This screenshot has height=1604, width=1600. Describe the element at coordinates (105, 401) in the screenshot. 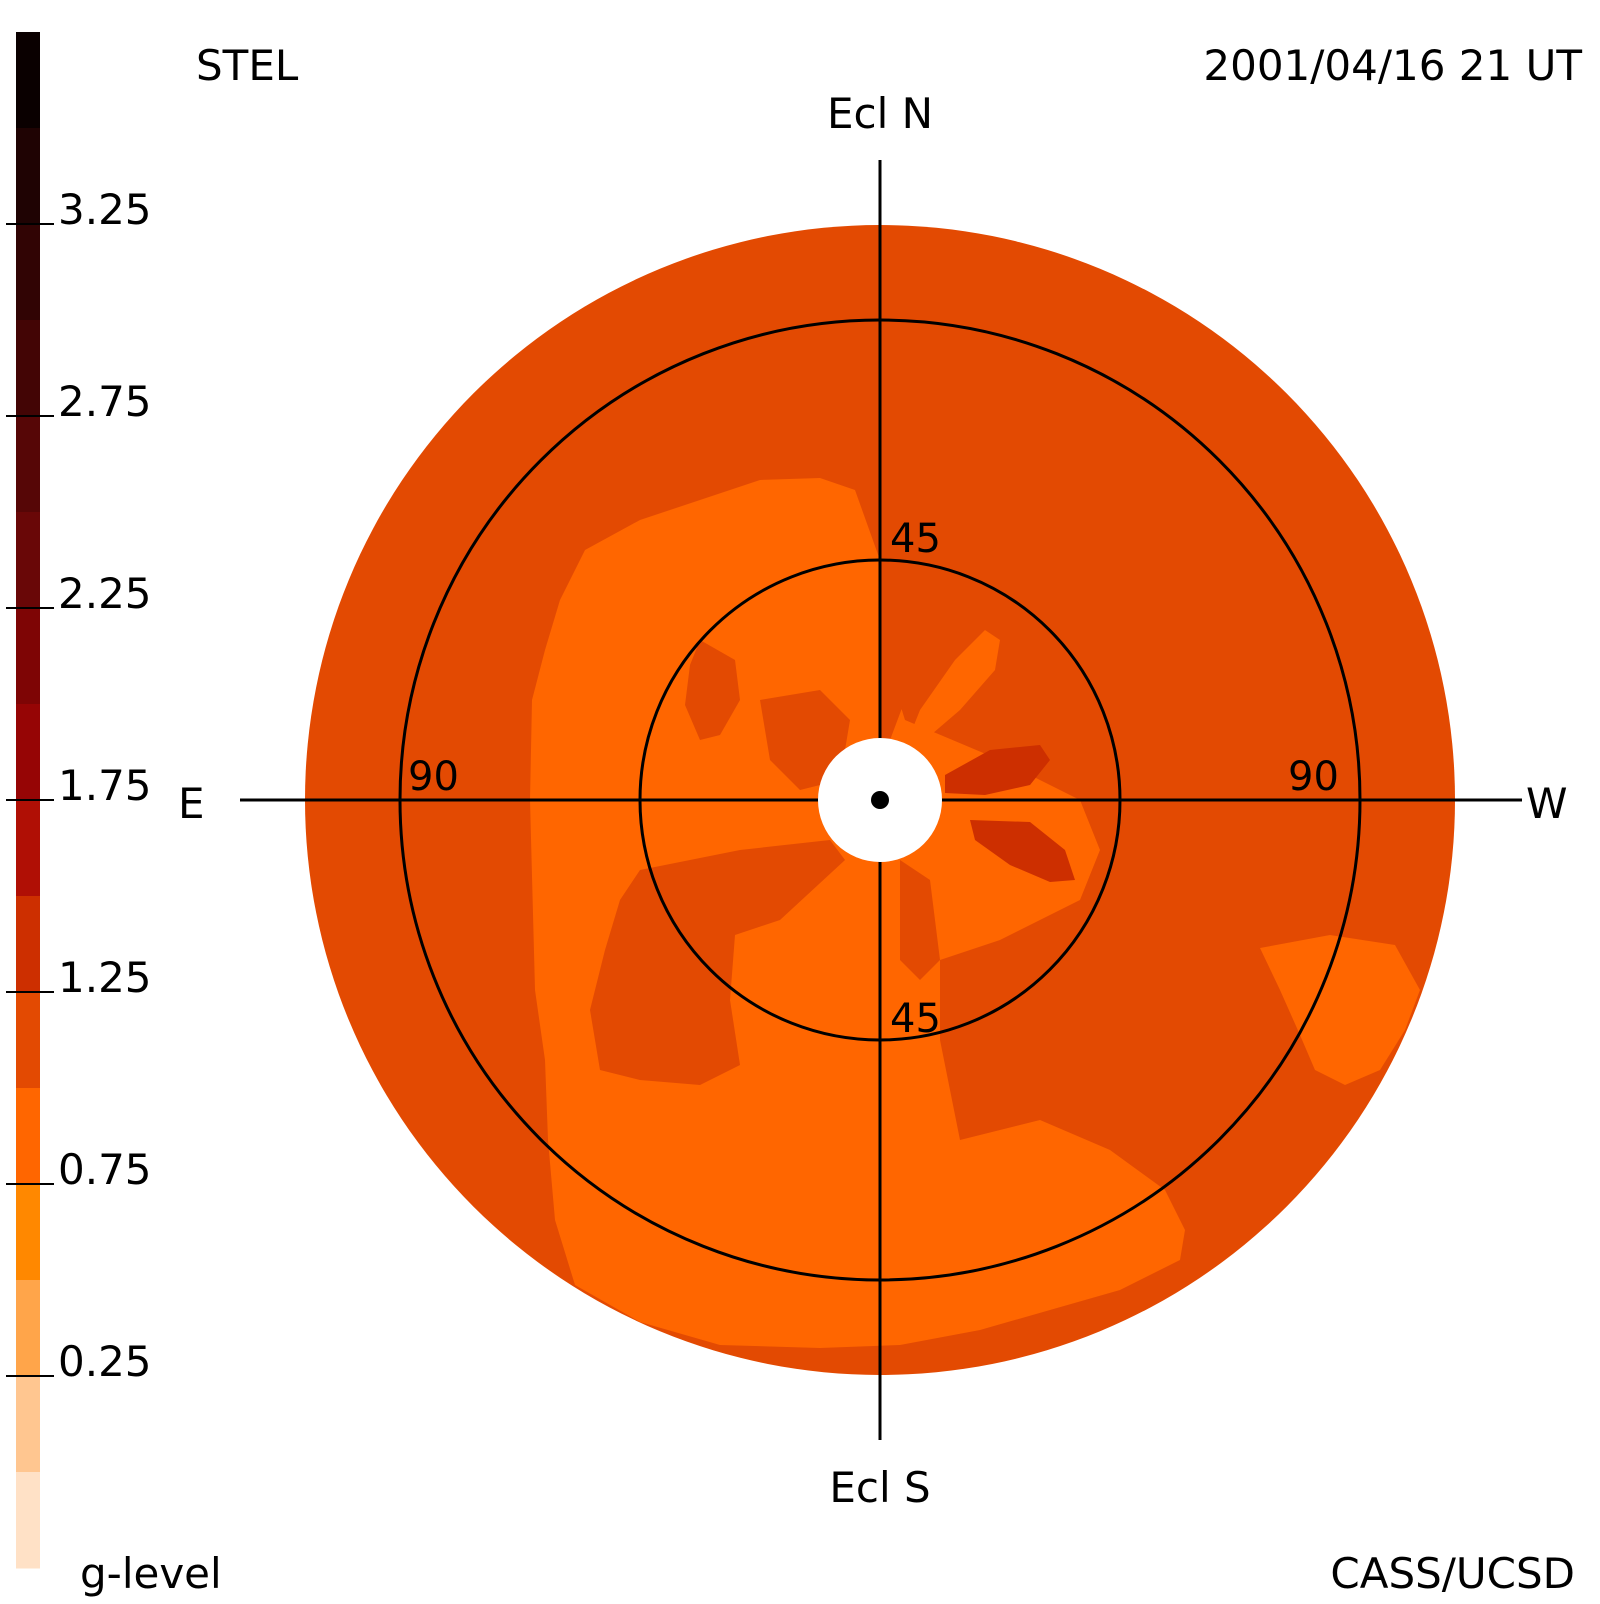

I see `colorbar-tick-label: 2.75` at that location.